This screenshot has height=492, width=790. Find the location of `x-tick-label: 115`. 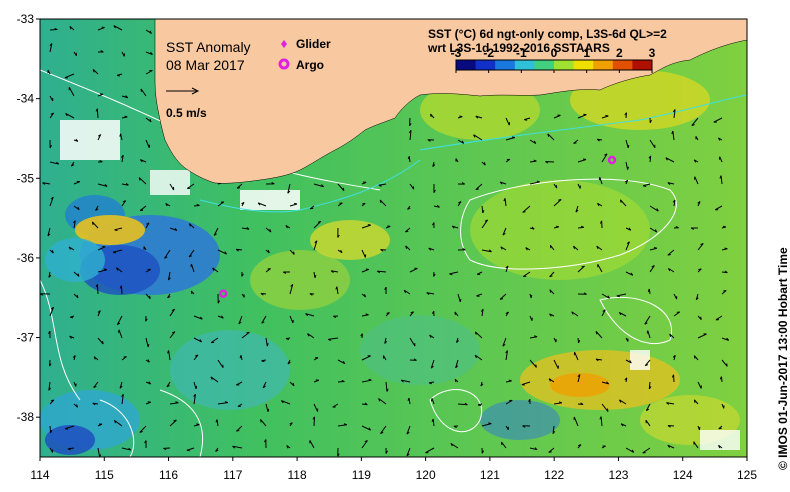

x-tick-label: 115 is located at coordinates (104, 475).